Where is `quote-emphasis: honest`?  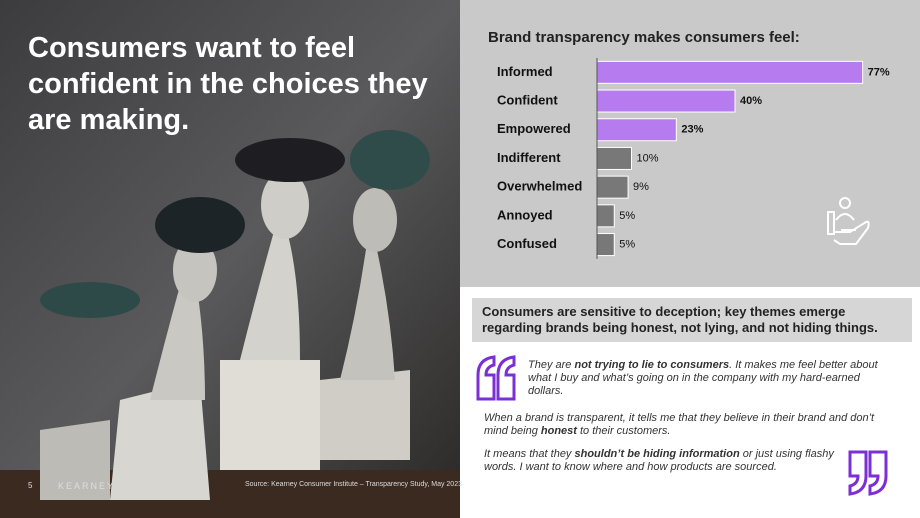 quote-emphasis: honest is located at coordinates (558, 431).